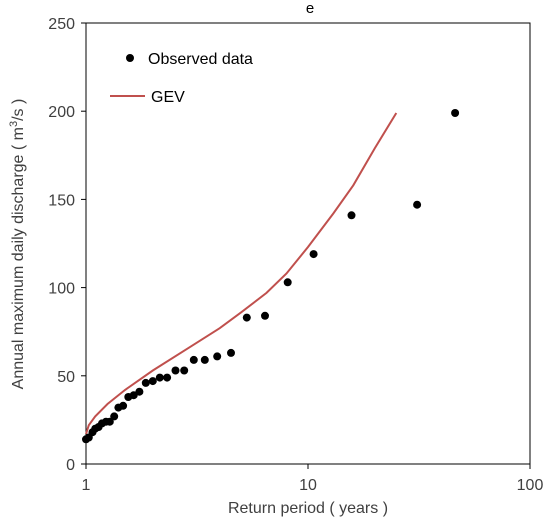 The width and height of the screenshot is (550, 523). I want to click on y-tick-label: 50, so click(66, 377).